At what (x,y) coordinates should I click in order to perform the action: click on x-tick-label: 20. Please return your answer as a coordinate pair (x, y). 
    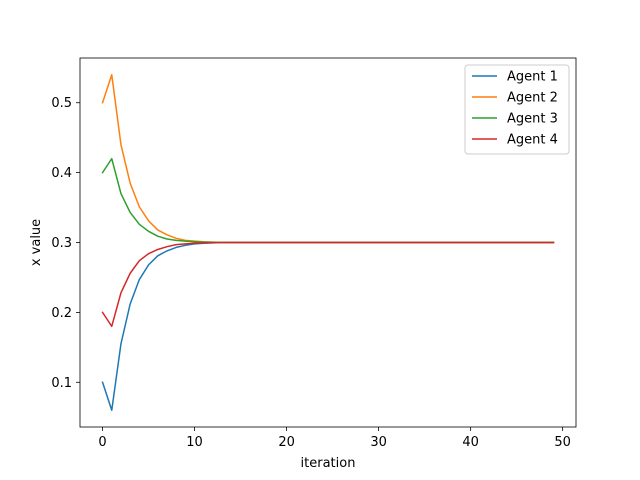
    Looking at the image, I should click on (286, 442).